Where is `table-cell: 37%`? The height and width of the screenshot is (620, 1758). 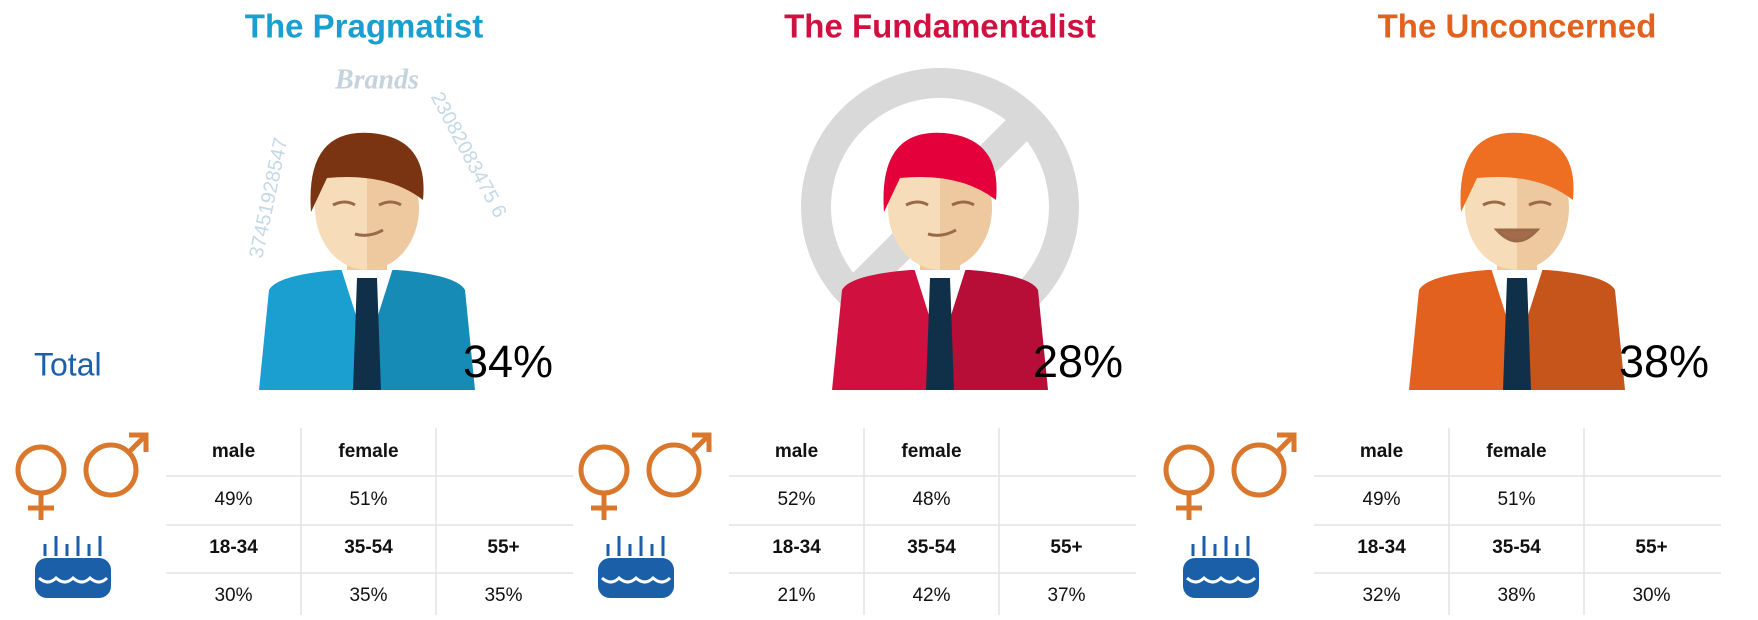
table-cell: 37% is located at coordinates (1066, 595).